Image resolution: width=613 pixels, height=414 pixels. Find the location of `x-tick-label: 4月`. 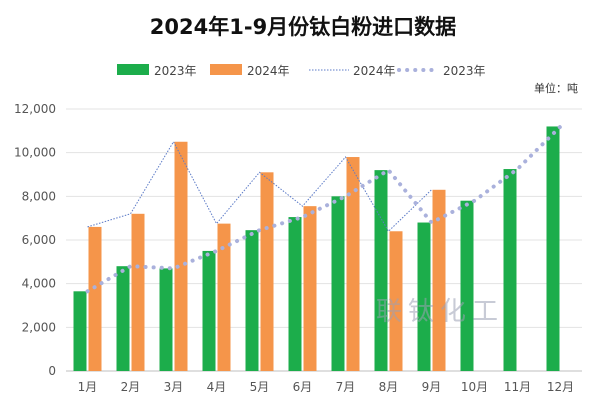

x-tick-label: 4月 is located at coordinates (217, 387).